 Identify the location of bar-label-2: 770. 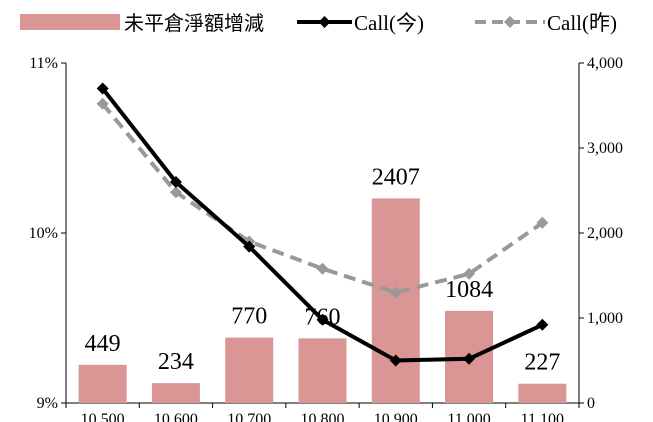
(249, 317).